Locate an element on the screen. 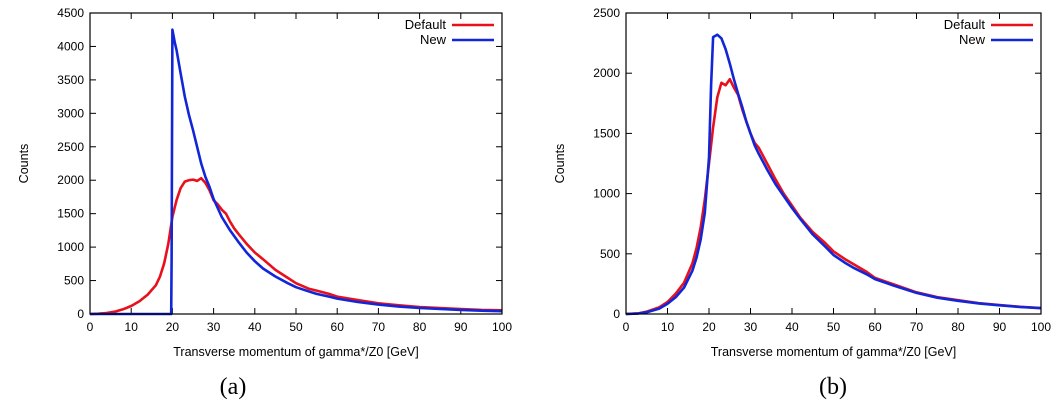 The height and width of the screenshot is (414, 1059). caption-b: (b) is located at coordinates (833, 387).